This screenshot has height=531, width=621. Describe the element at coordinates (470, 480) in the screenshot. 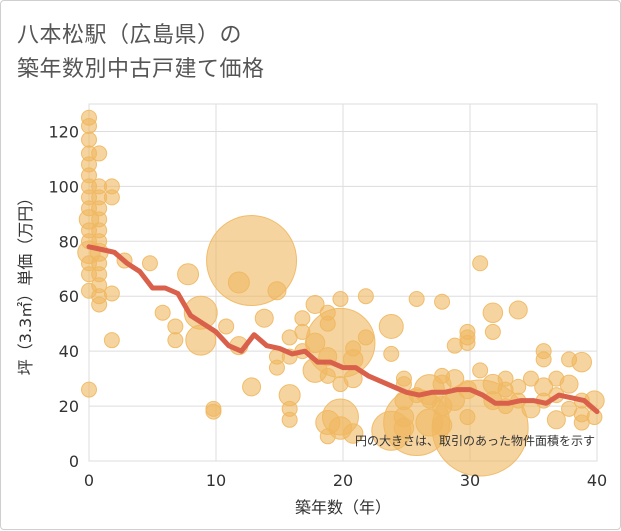

I see `x-tick-label: 30` at that location.